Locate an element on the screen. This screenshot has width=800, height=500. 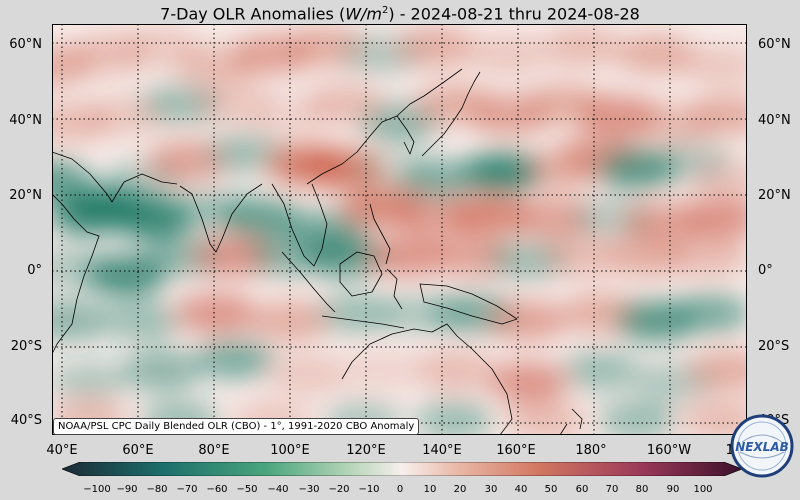
china-coast is located at coordinates (384, 126).